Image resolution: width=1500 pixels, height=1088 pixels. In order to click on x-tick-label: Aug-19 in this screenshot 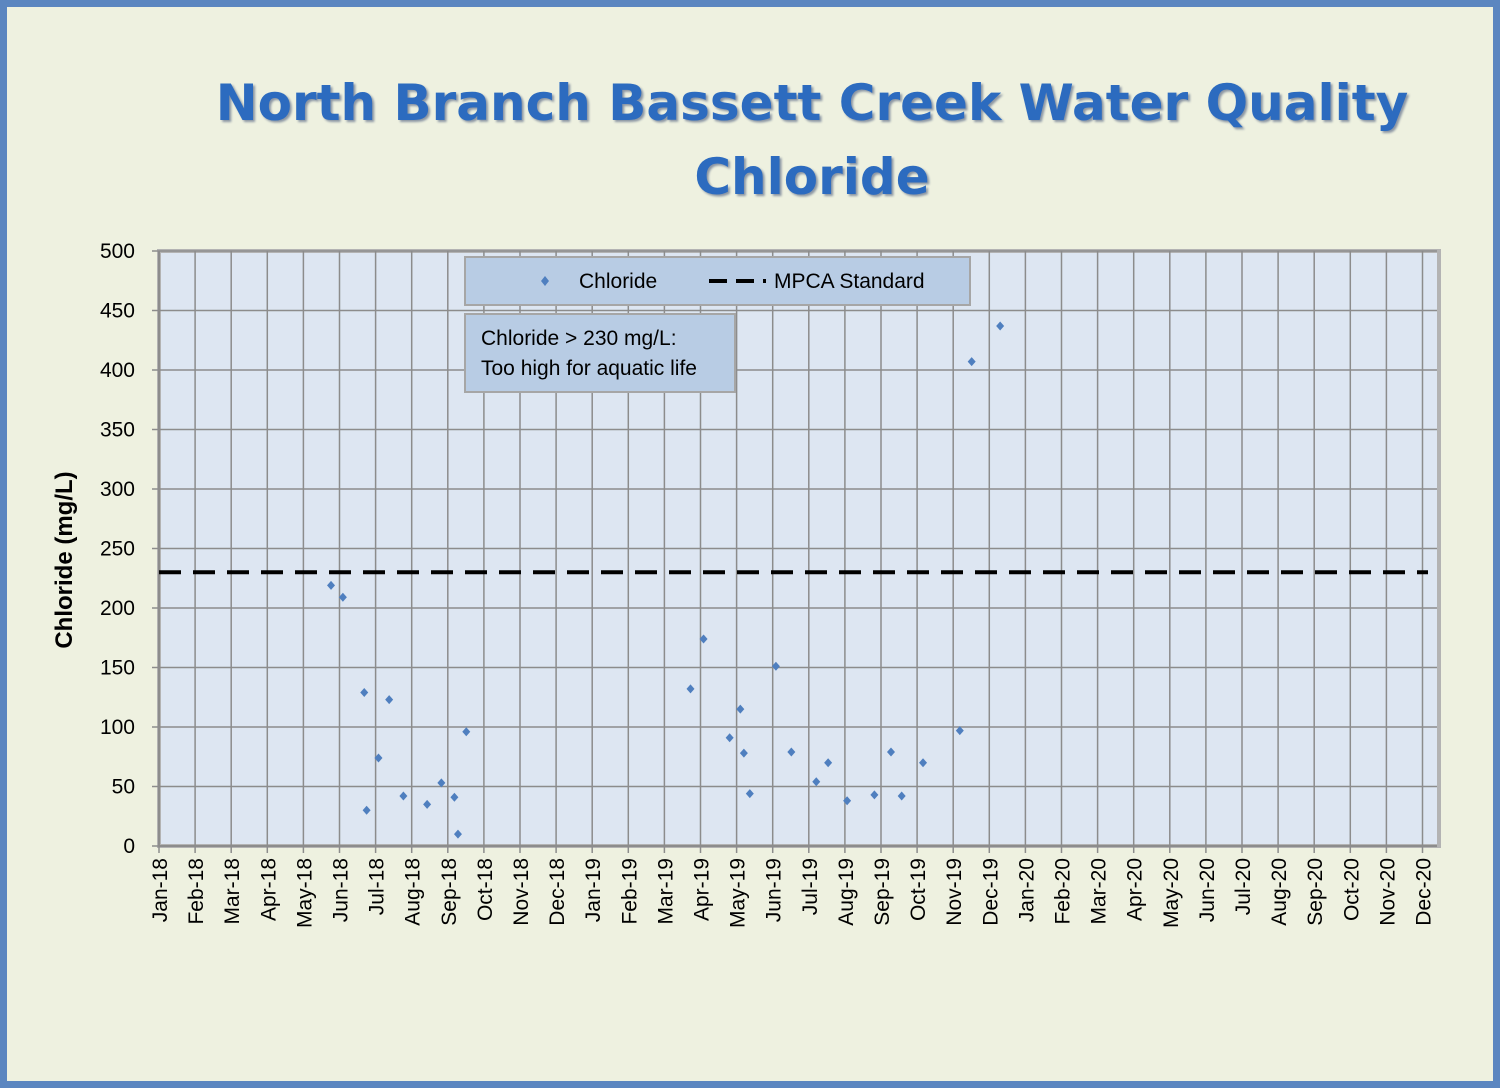, I will do `click(846, 892)`.